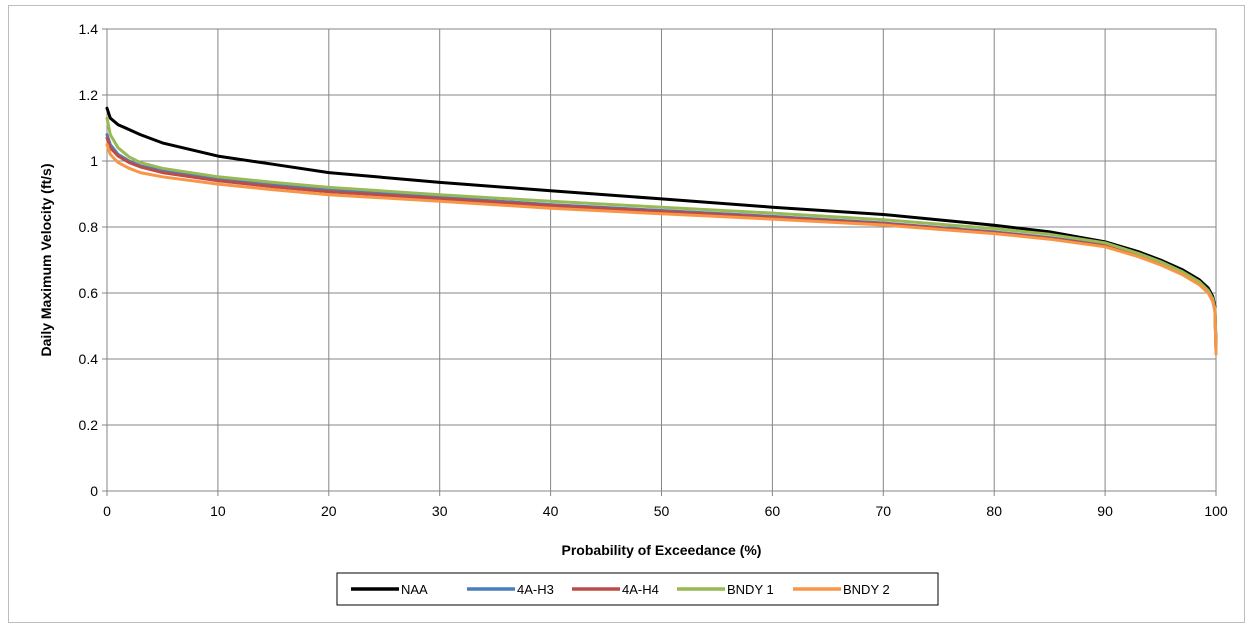 This screenshot has height=628, width=1251. I want to click on y-tick-label: 0.8, so click(89, 227).